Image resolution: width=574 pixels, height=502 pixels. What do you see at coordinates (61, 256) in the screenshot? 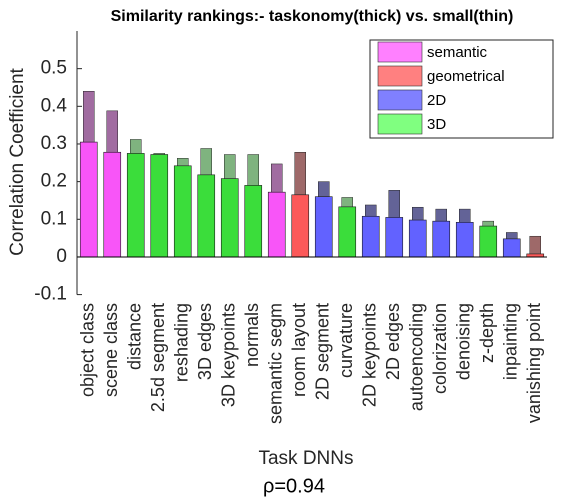
I see `y-tick-label: 0` at bounding box center [61, 256].